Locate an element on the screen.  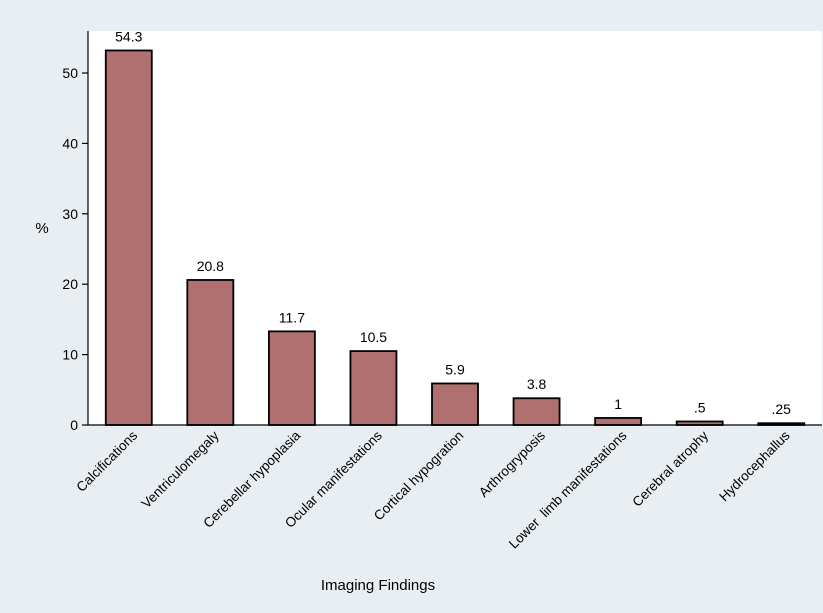
bar-ocular-manifestations is located at coordinates (373, 388).